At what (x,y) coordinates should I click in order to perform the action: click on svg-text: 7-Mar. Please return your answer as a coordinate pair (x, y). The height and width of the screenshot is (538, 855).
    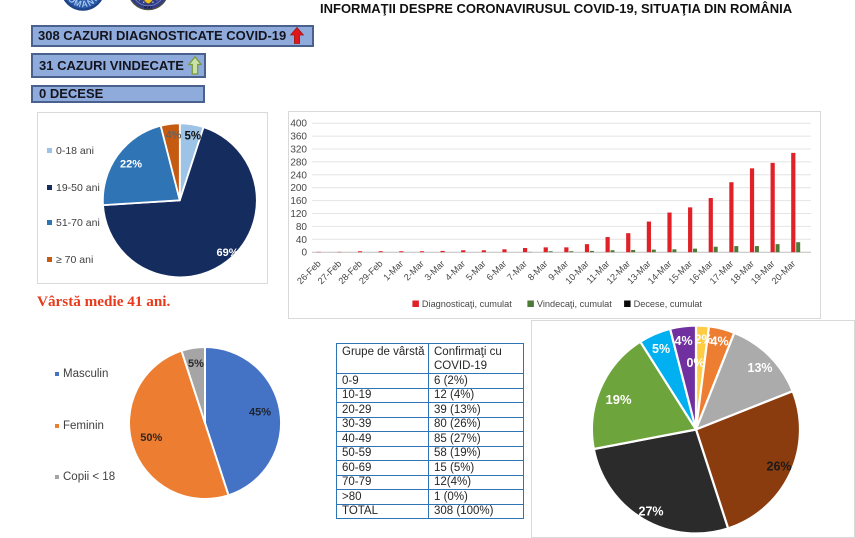
    Looking at the image, I should click on (517, 271).